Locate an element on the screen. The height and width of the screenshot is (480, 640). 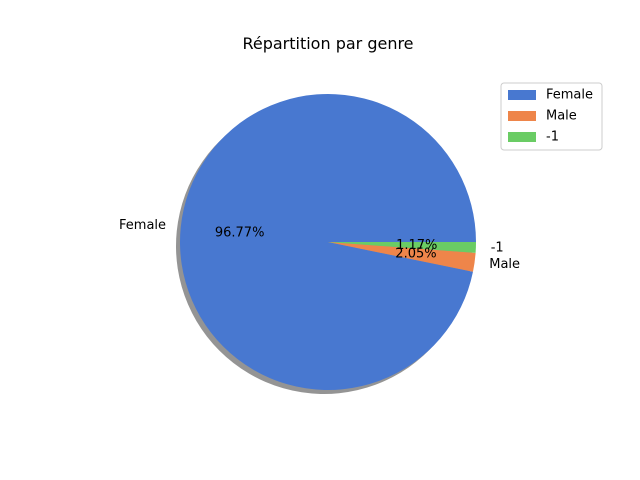
legend-swatch-male is located at coordinates (522, 116).